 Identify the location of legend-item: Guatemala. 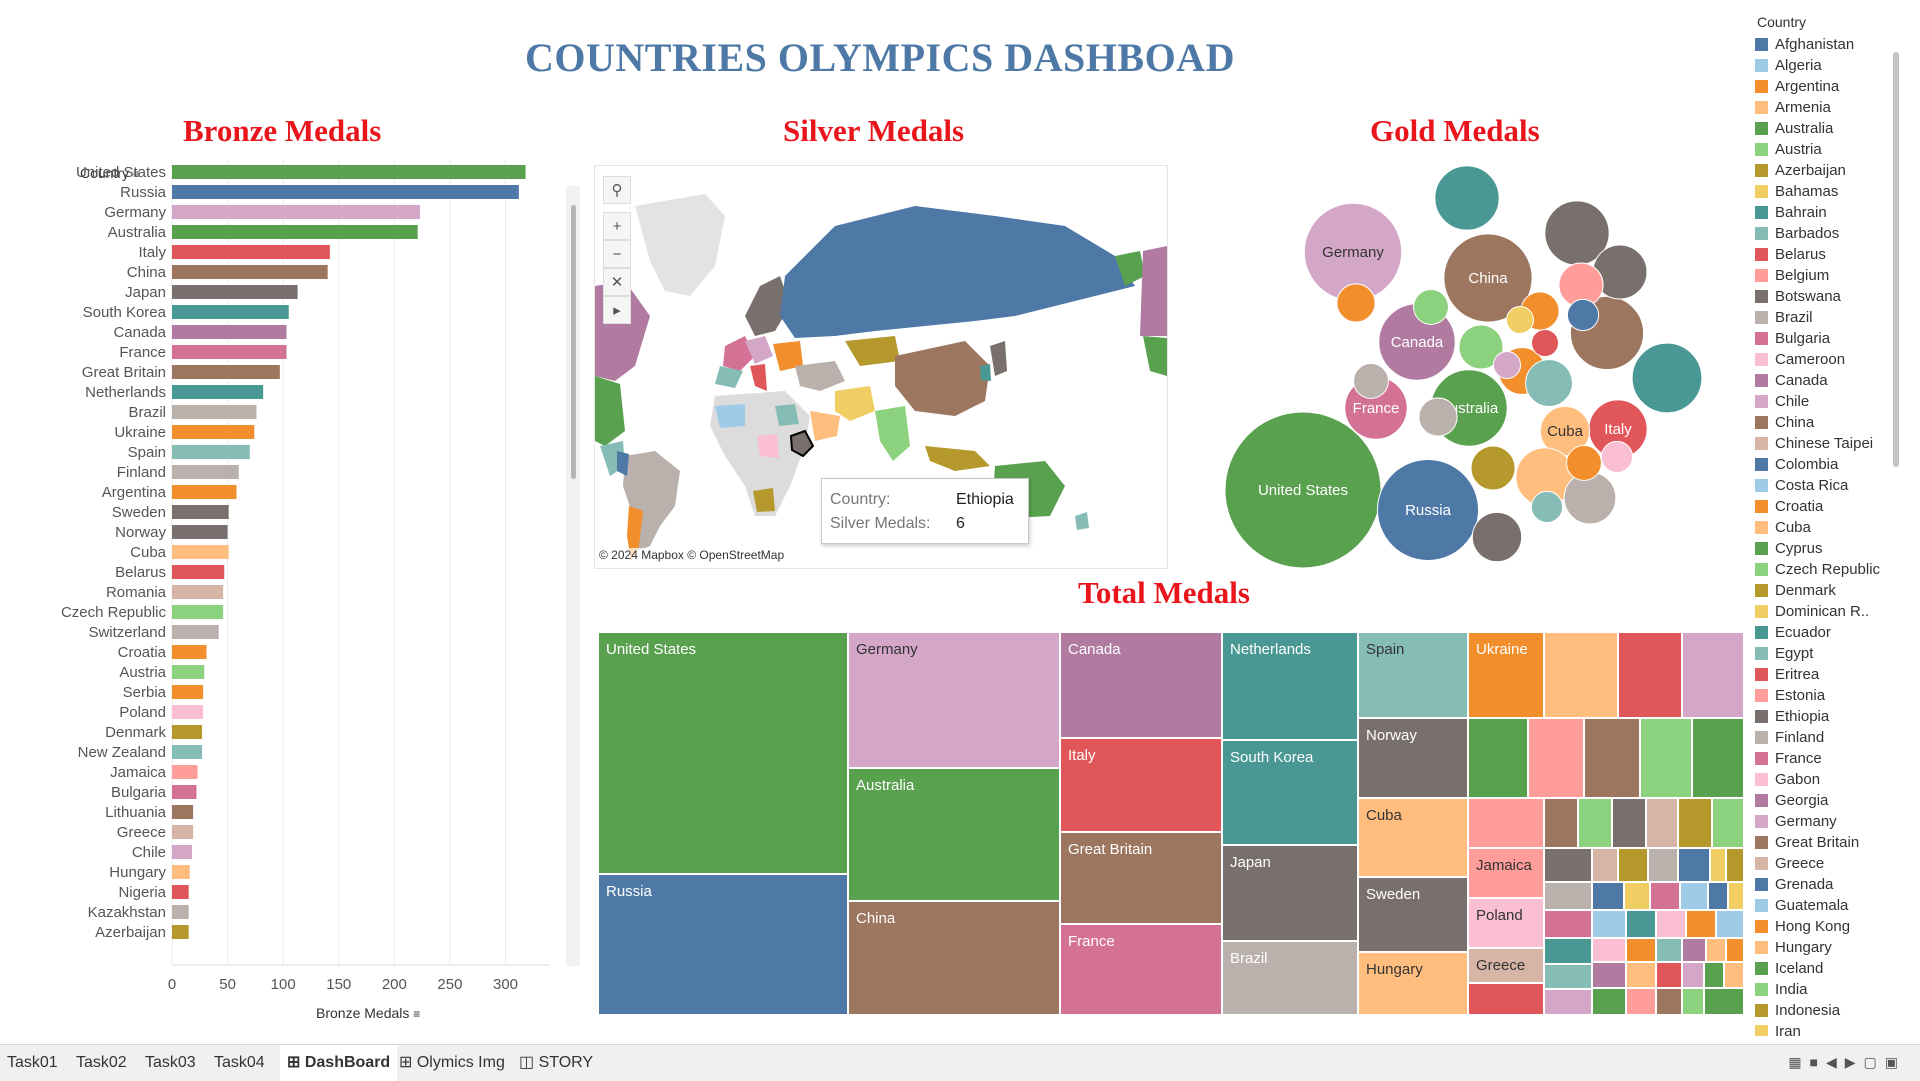
(1820, 905).